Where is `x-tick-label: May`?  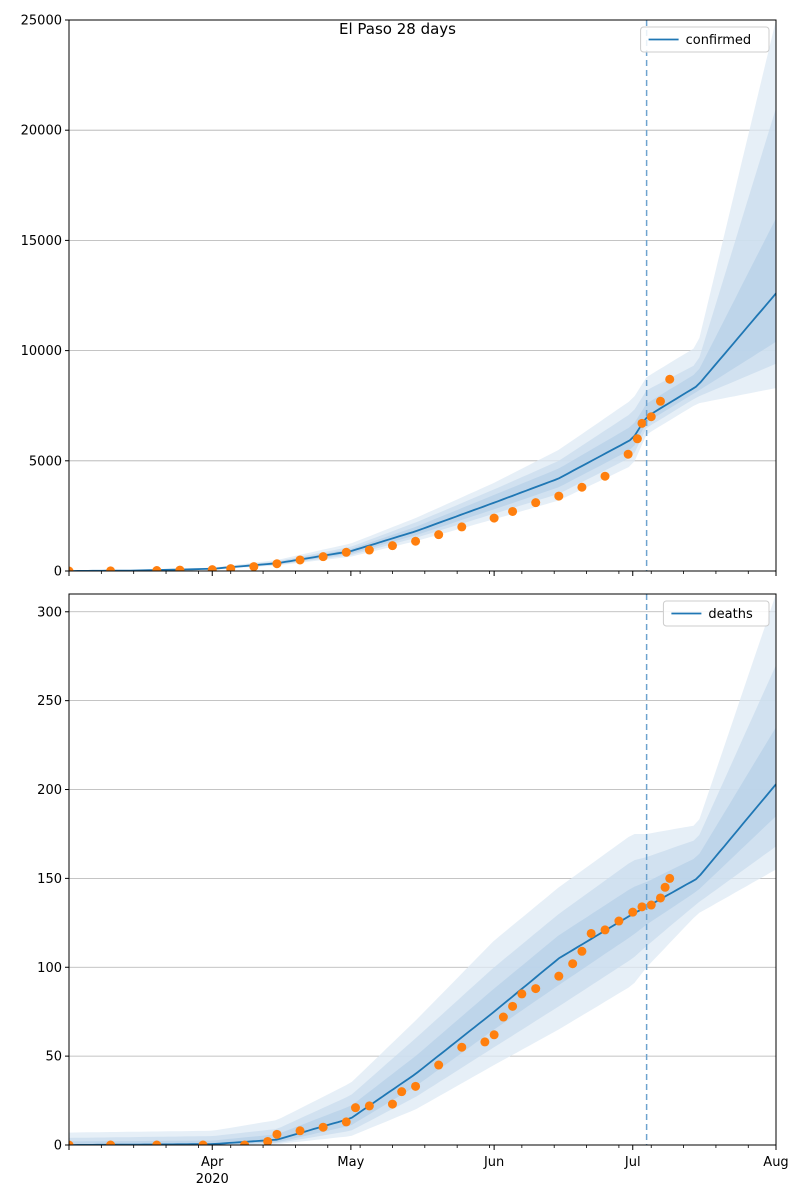 x-tick-label: May is located at coordinates (350, 1162).